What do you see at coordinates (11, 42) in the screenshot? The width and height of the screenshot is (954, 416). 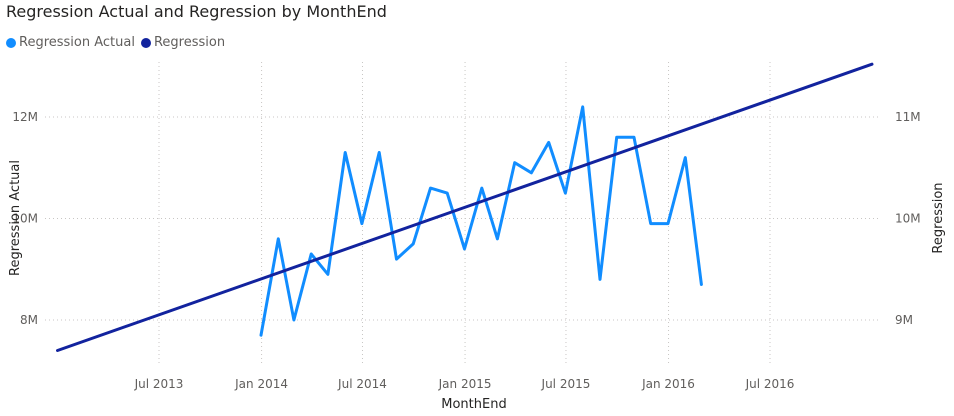 I see `legend-marker-regression-actual` at bounding box center [11, 42].